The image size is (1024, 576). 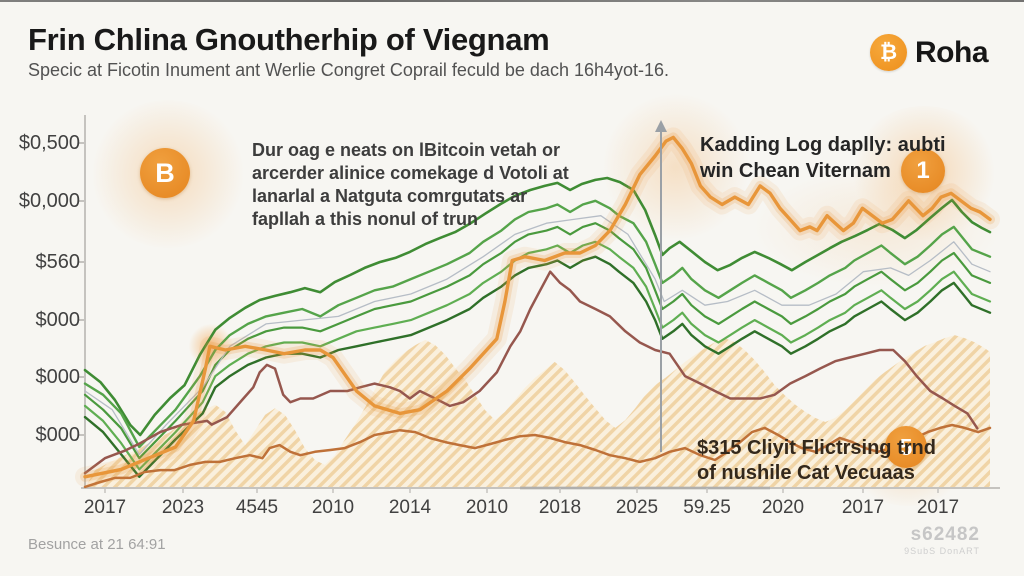 I want to click on footer-source-text: Besunce at 21 64:91, so click(x=97, y=544).